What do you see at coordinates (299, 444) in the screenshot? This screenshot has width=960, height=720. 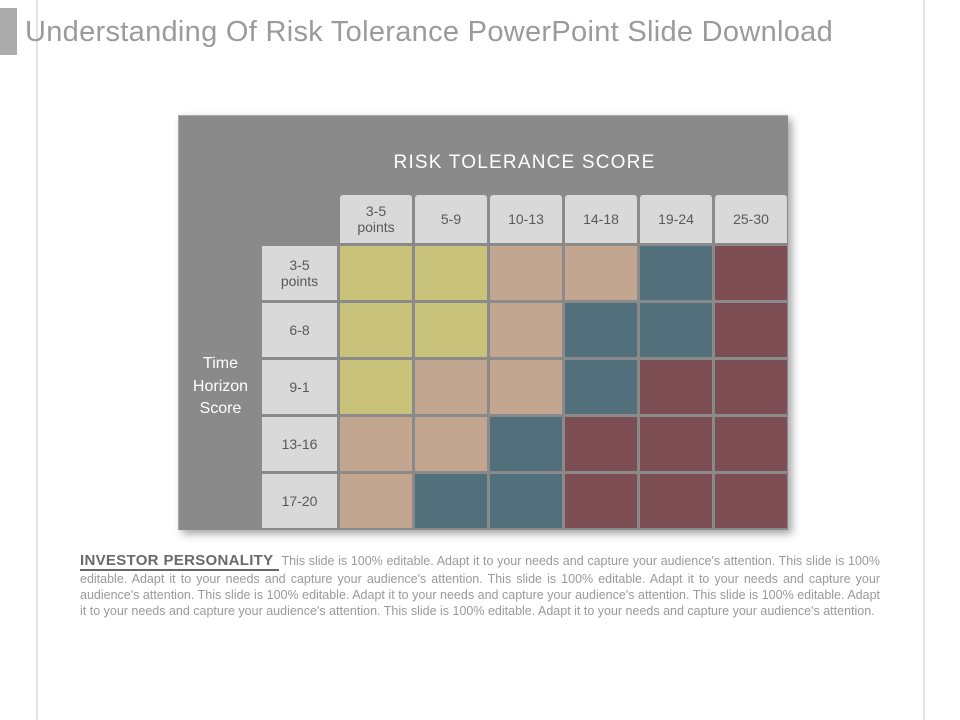 I see `row-header: 13-16` at bounding box center [299, 444].